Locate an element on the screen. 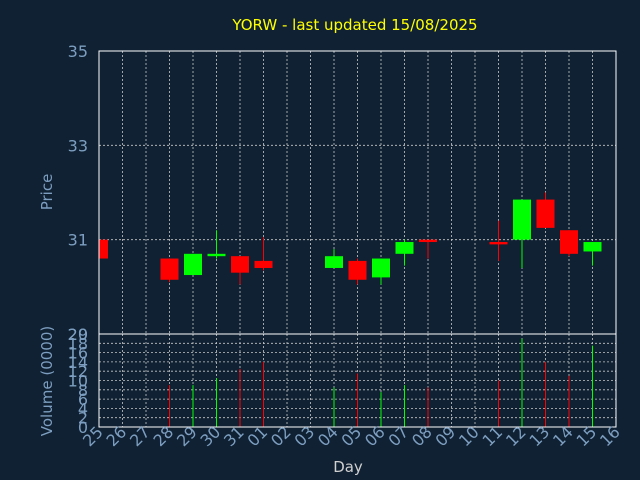 The width and height of the screenshot is (640, 480). volume-tick-label: 10 is located at coordinates (78, 381).